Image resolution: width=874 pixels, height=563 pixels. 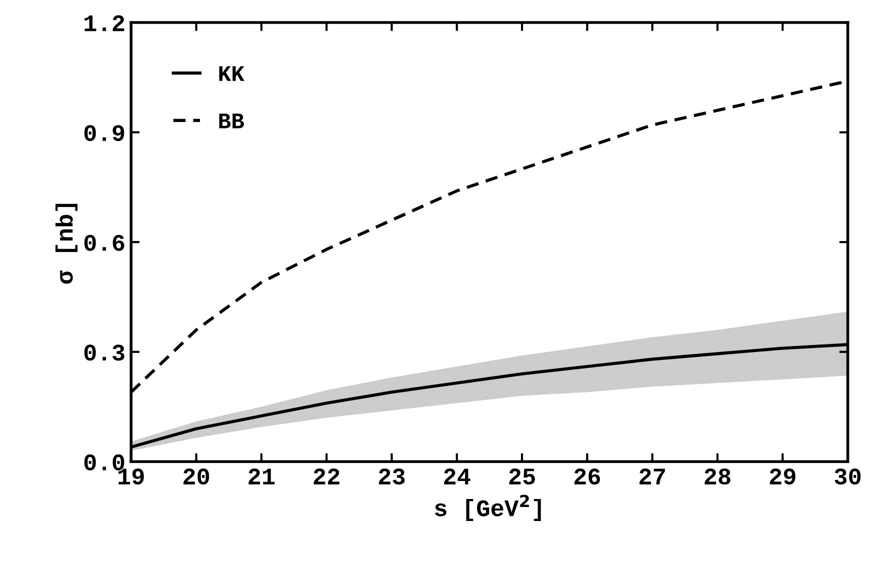 I want to click on y-tick-label: 0.9, so click(x=104, y=133).